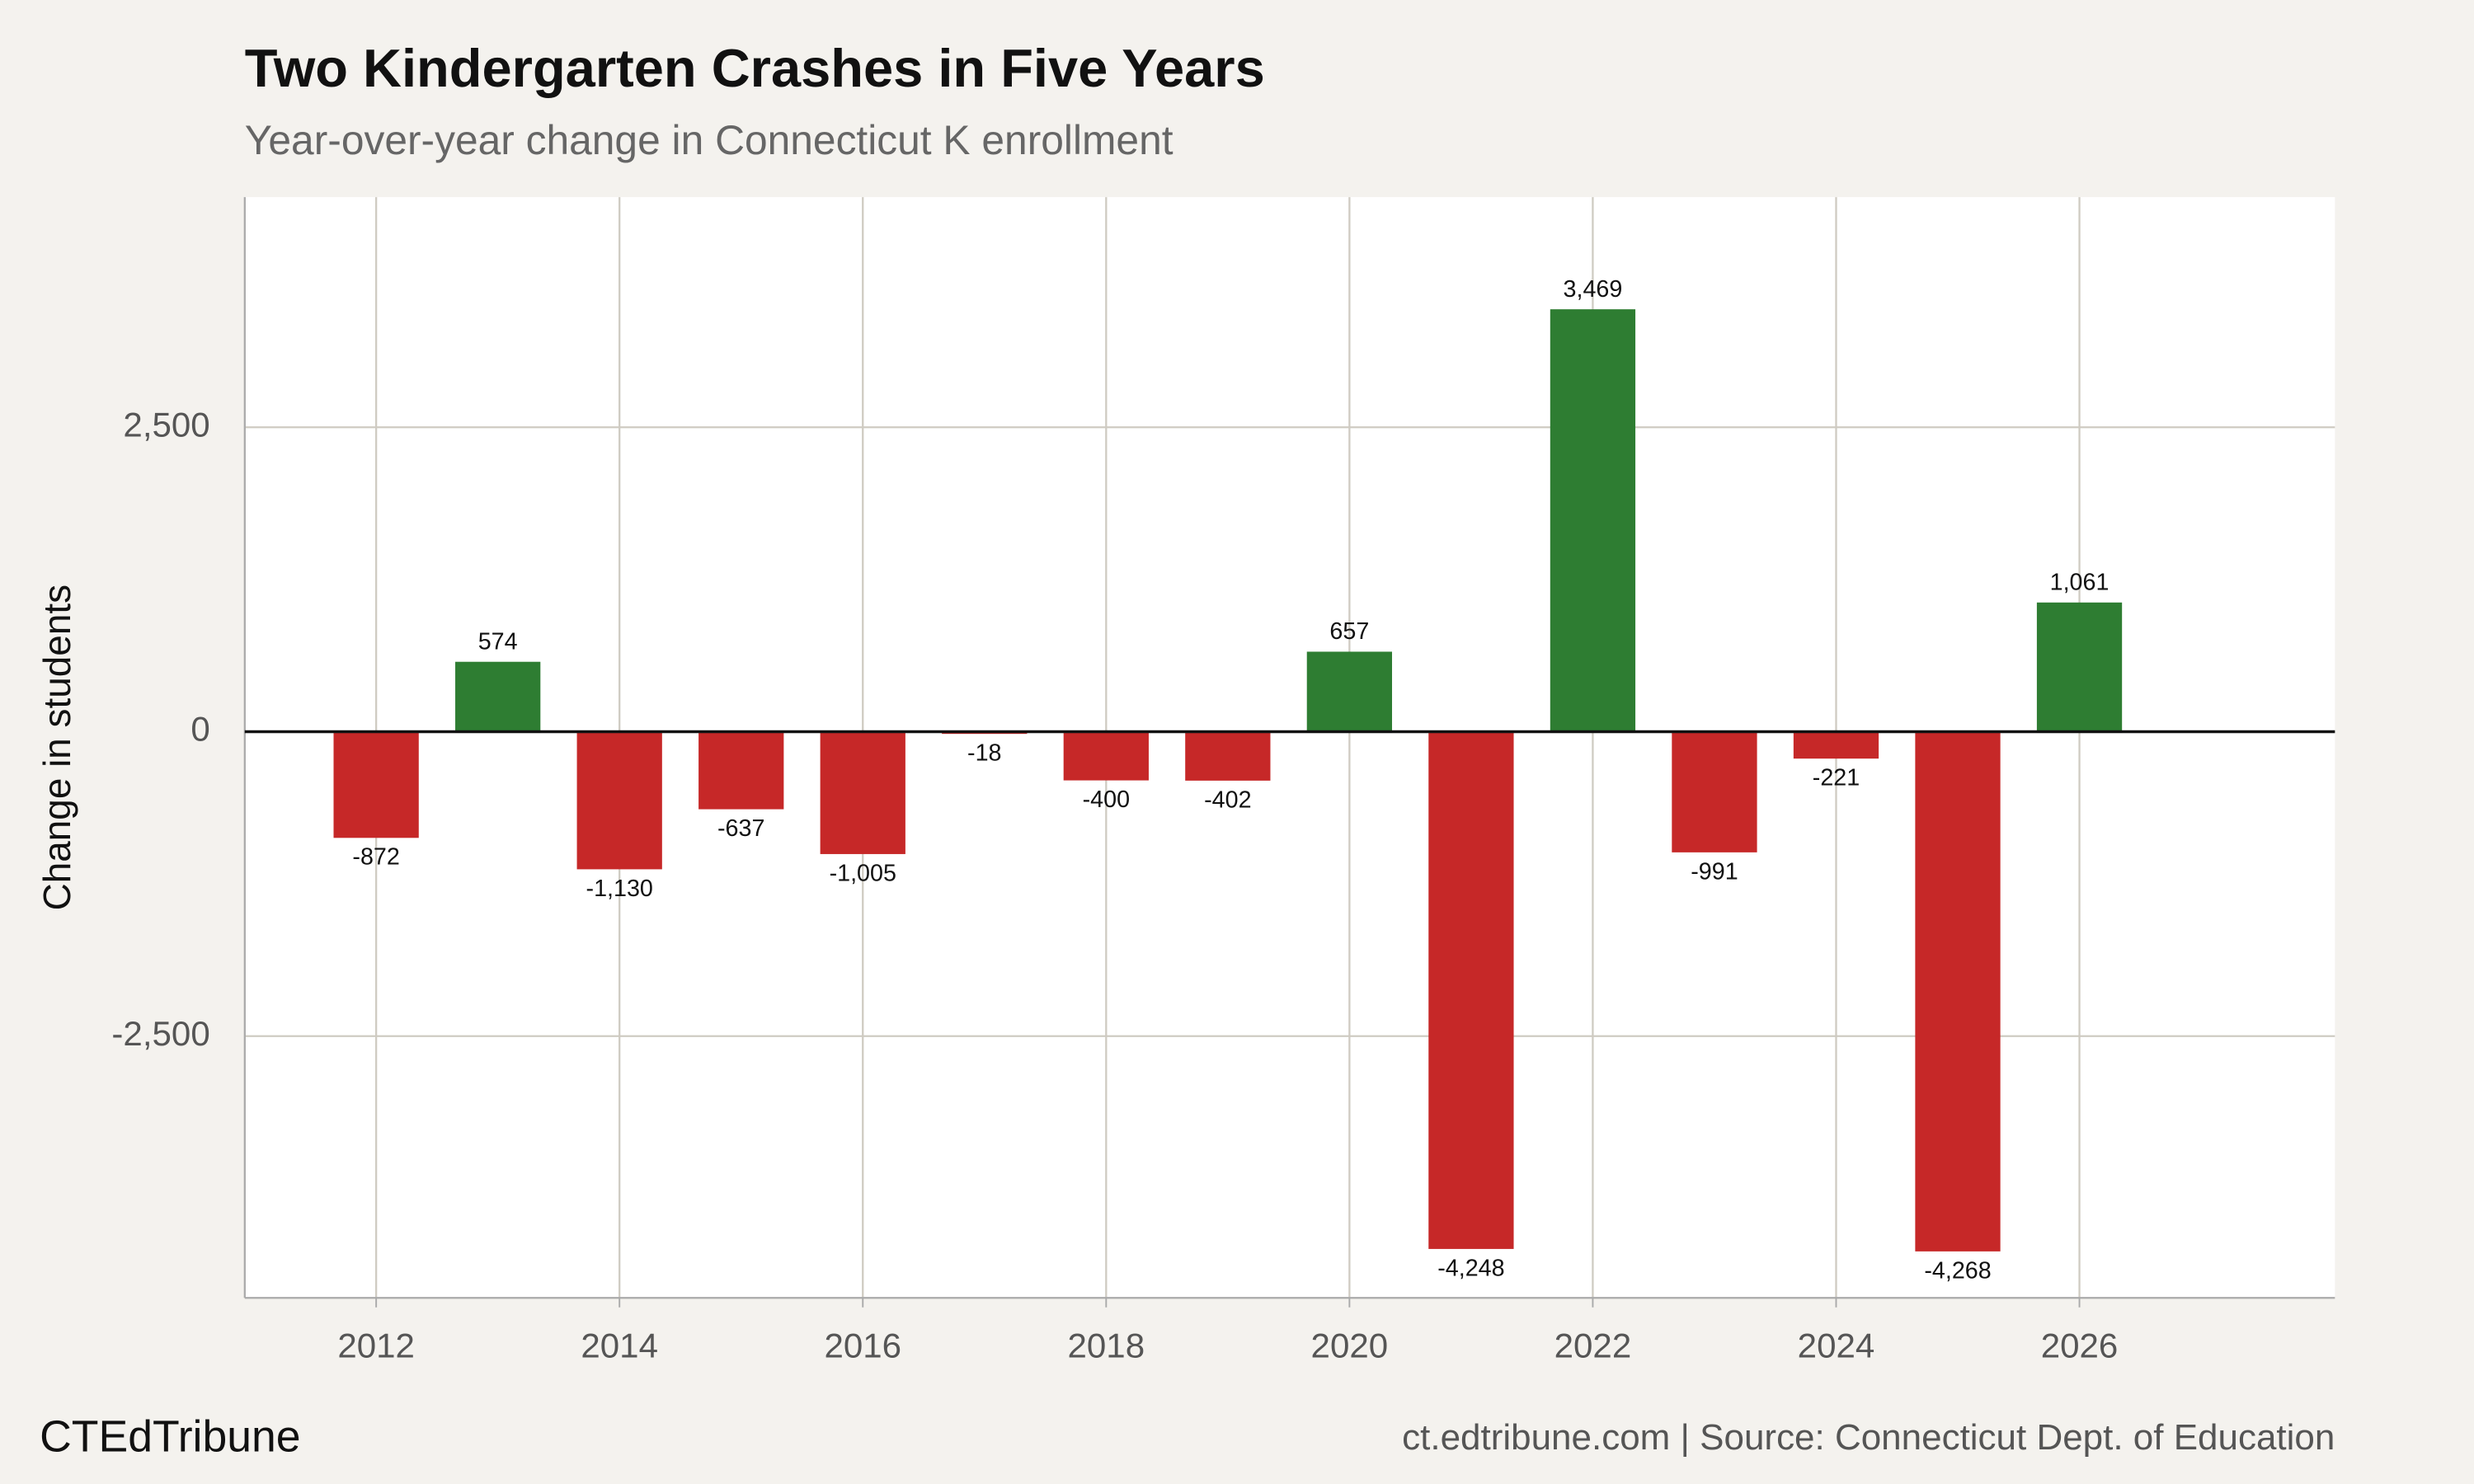 Image resolution: width=2474 pixels, height=1484 pixels. Describe the element at coordinates (376, 1346) in the screenshot. I see `x-tick-label: 2012` at that location.